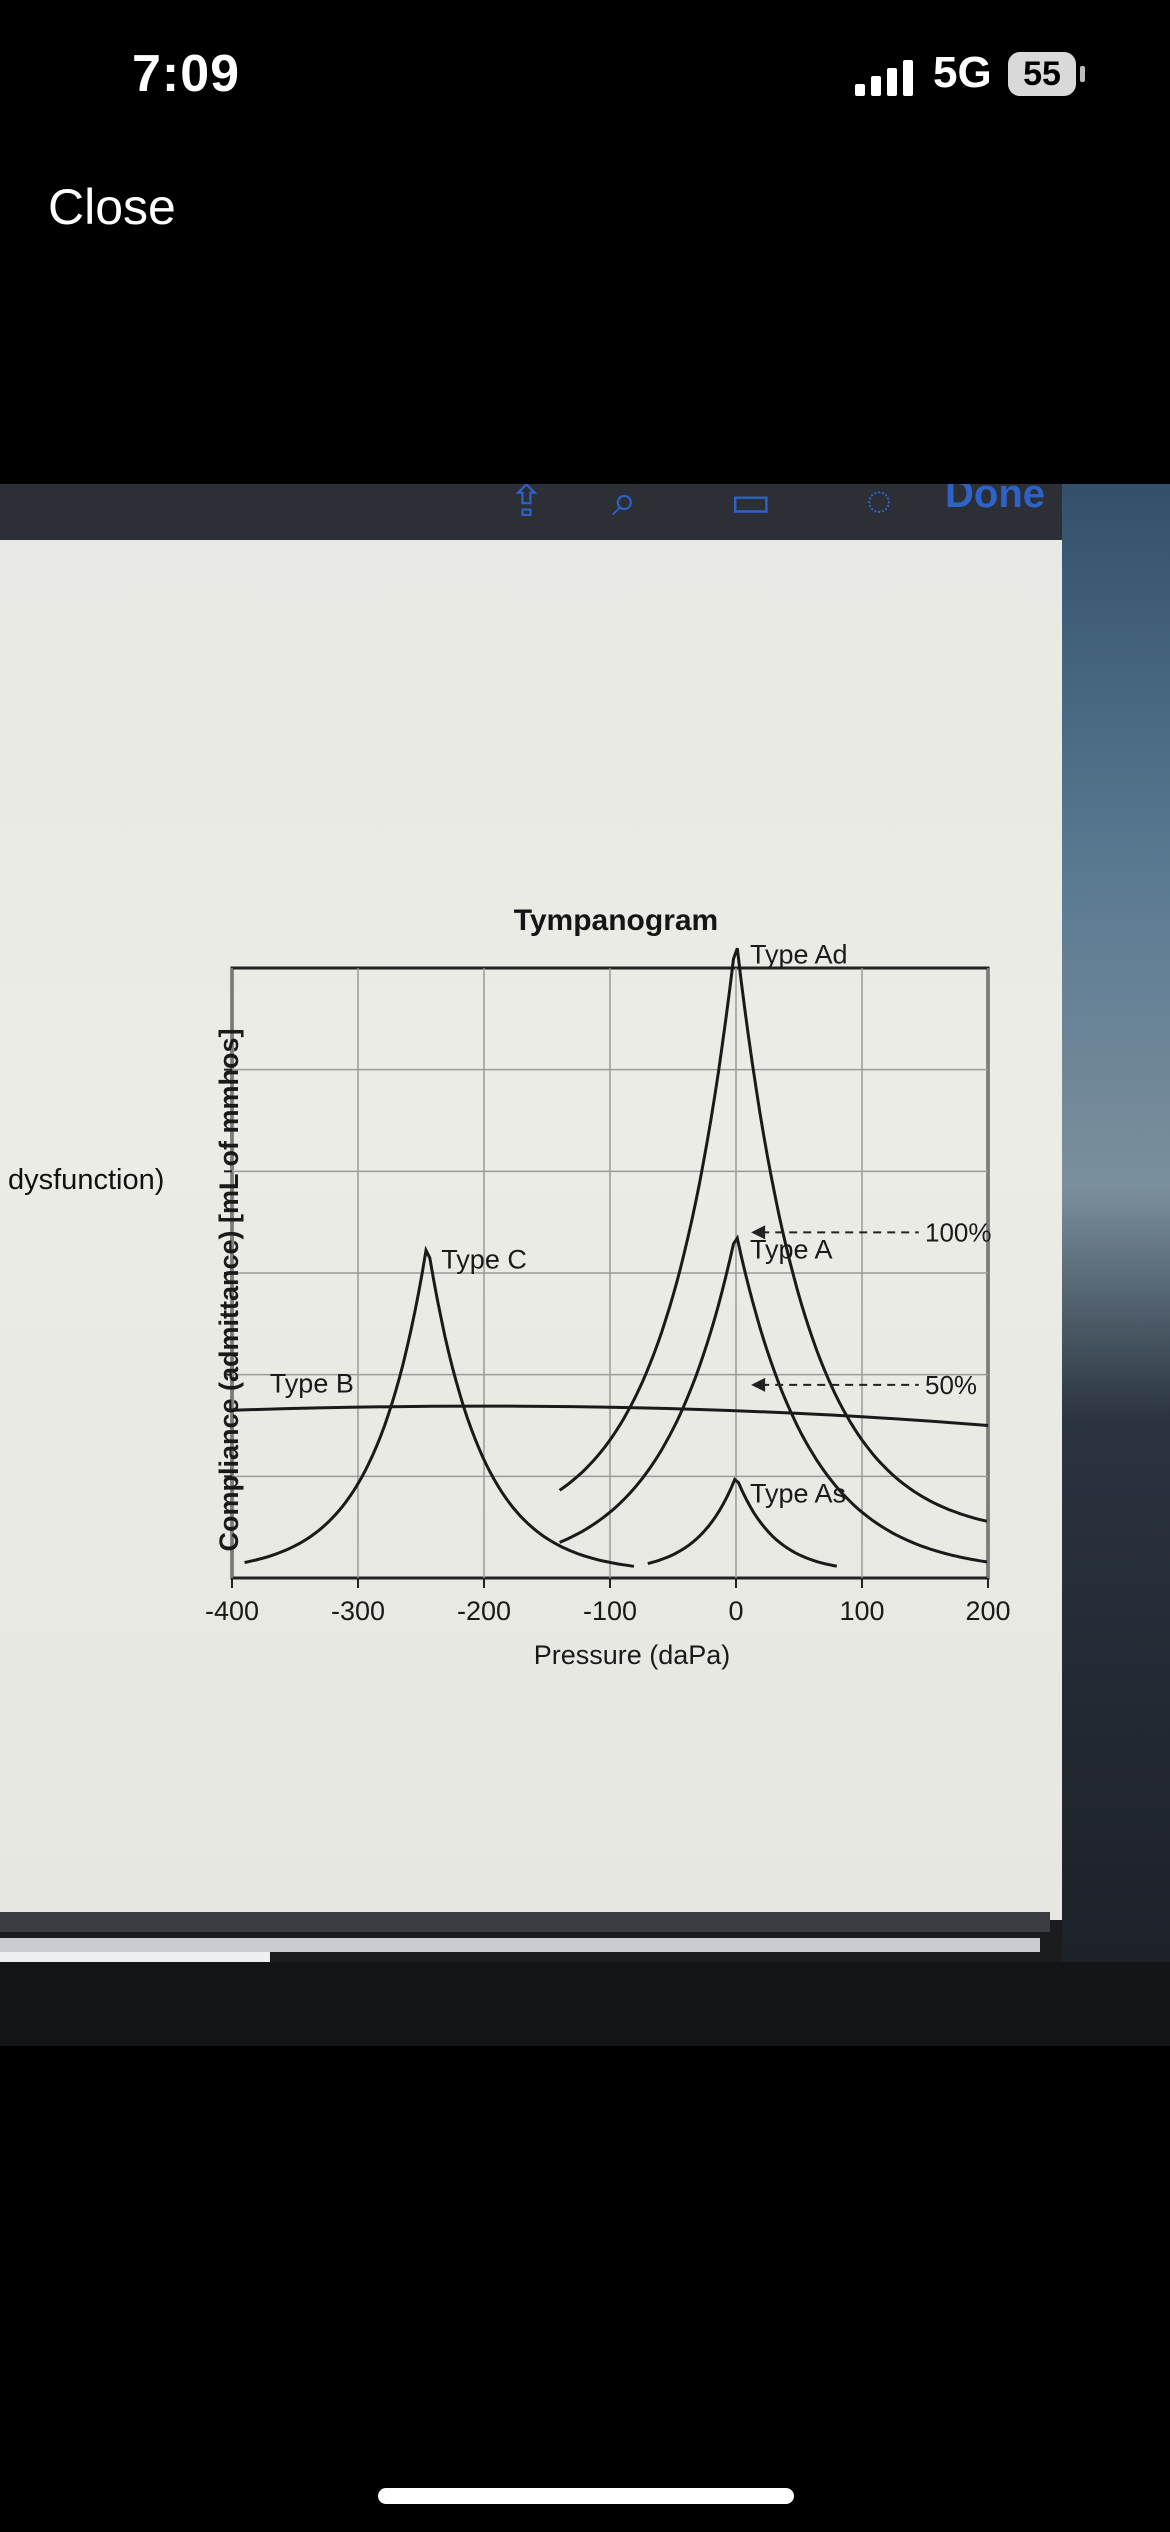 Image resolution: width=1170 pixels, height=2532 pixels. I want to click on series-type-ad, so click(773, 1235).